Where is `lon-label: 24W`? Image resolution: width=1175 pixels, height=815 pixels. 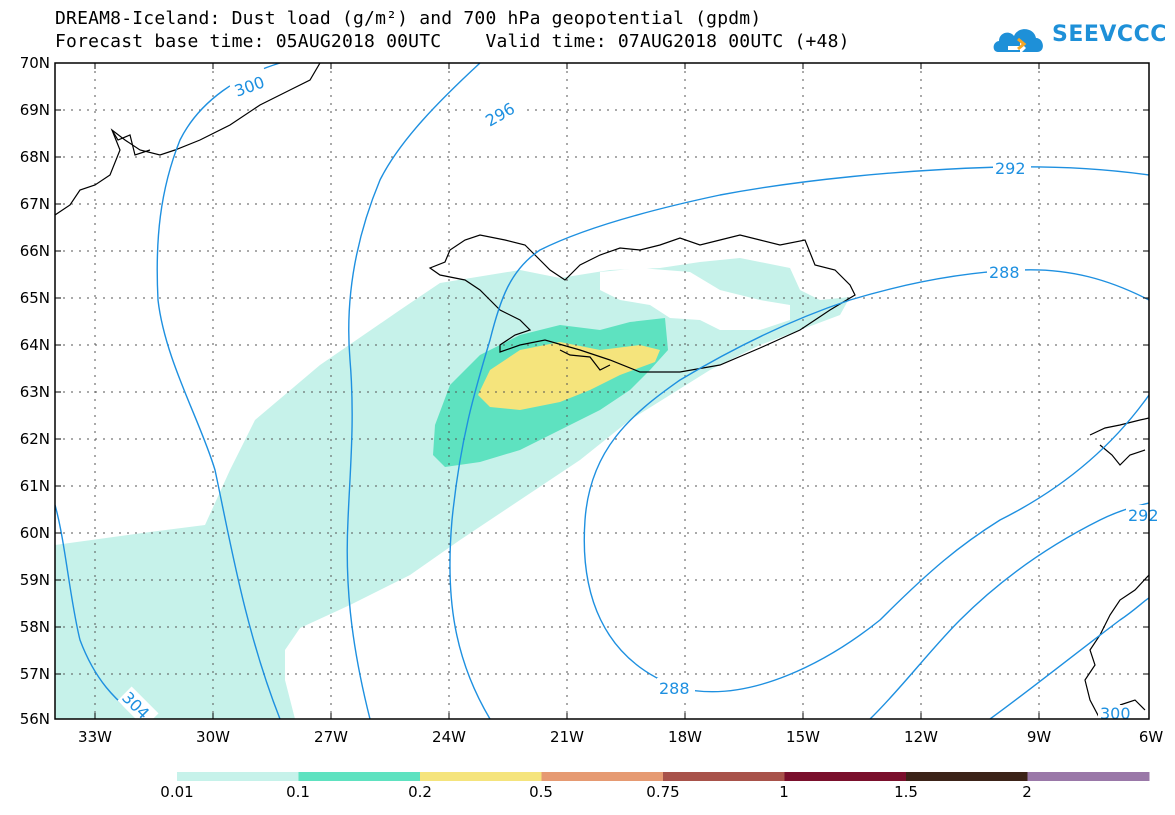 lon-label: 24W is located at coordinates (449, 737).